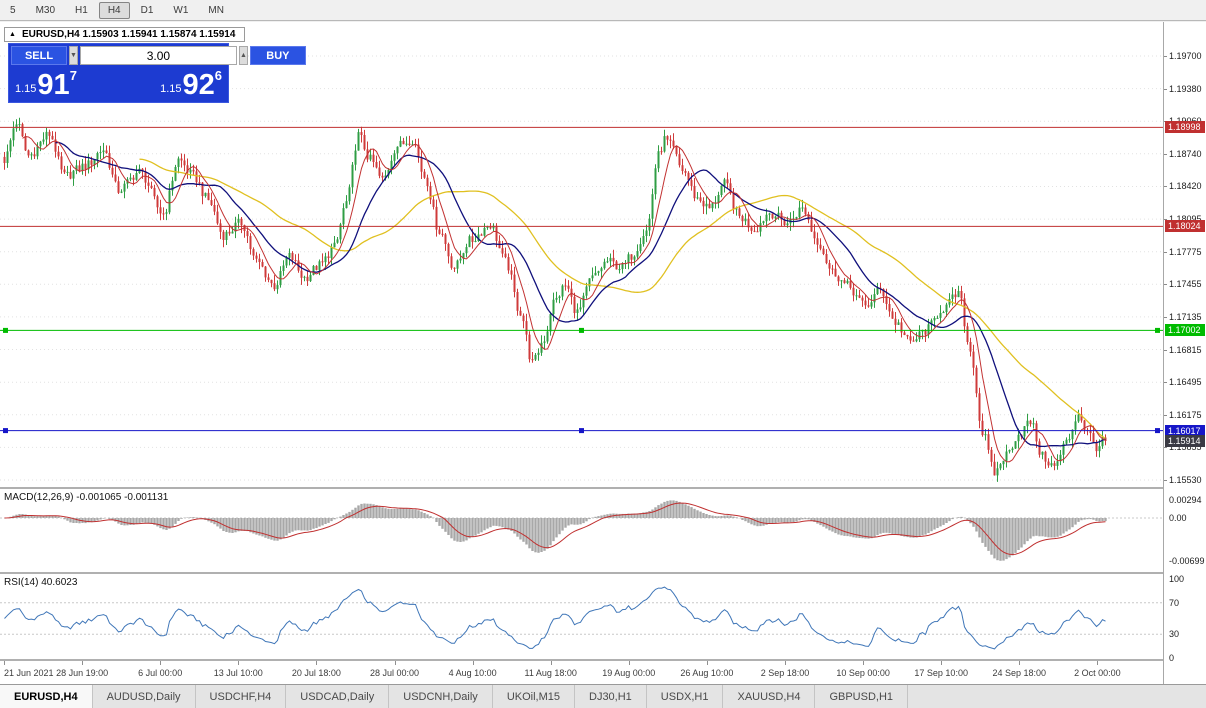 The width and height of the screenshot is (1206, 708). Describe the element at coordinates (1185, 414) in the screenshot. I see `price-axis-label: 1.16175` at that location.